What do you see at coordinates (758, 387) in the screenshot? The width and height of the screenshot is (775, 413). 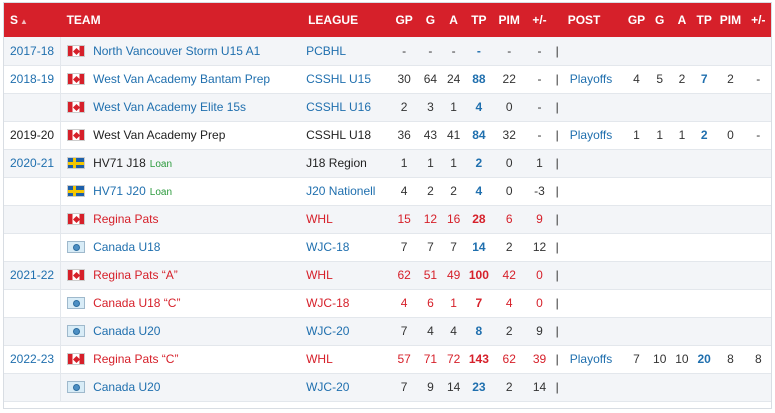 I see `post-plus-minus-cell` at bounding box center [758, 387].